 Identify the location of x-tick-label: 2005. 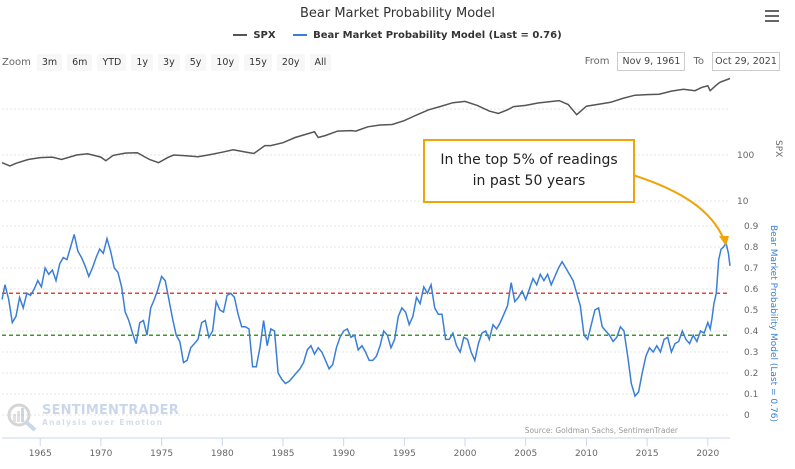
(525, 454).